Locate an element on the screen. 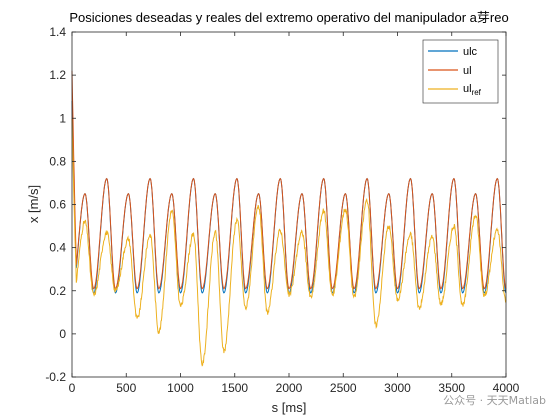 The width and height of the screenshot is (560, 420). legend-label-ulref: ulref is located at coordinates (472, 90).